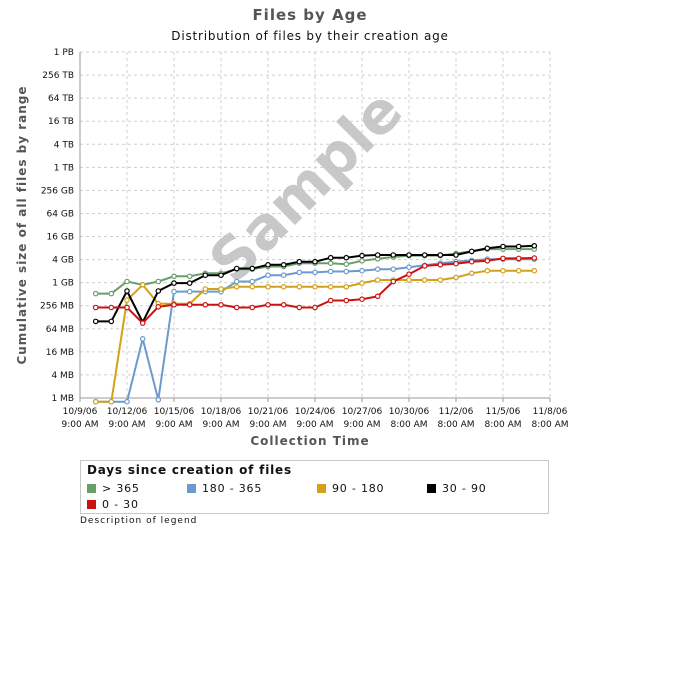 This screenshot has height=700, width=700. Describe the element at coordinates (503, 425) in the screenshot. I see `x-tick-label: 8:00 AM` at that location.